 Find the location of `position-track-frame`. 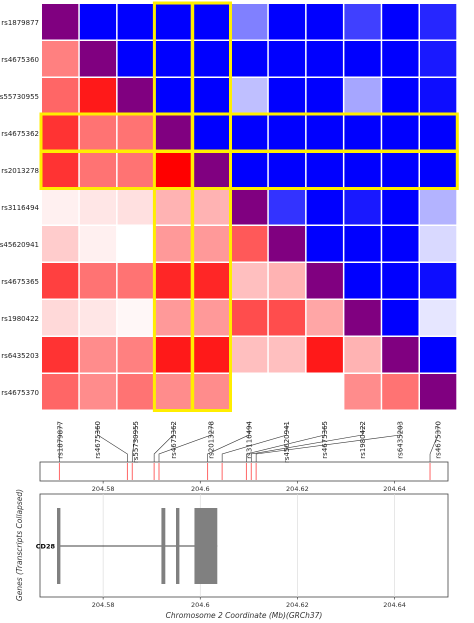

position-track-frame is located at coordinates (244, 471).